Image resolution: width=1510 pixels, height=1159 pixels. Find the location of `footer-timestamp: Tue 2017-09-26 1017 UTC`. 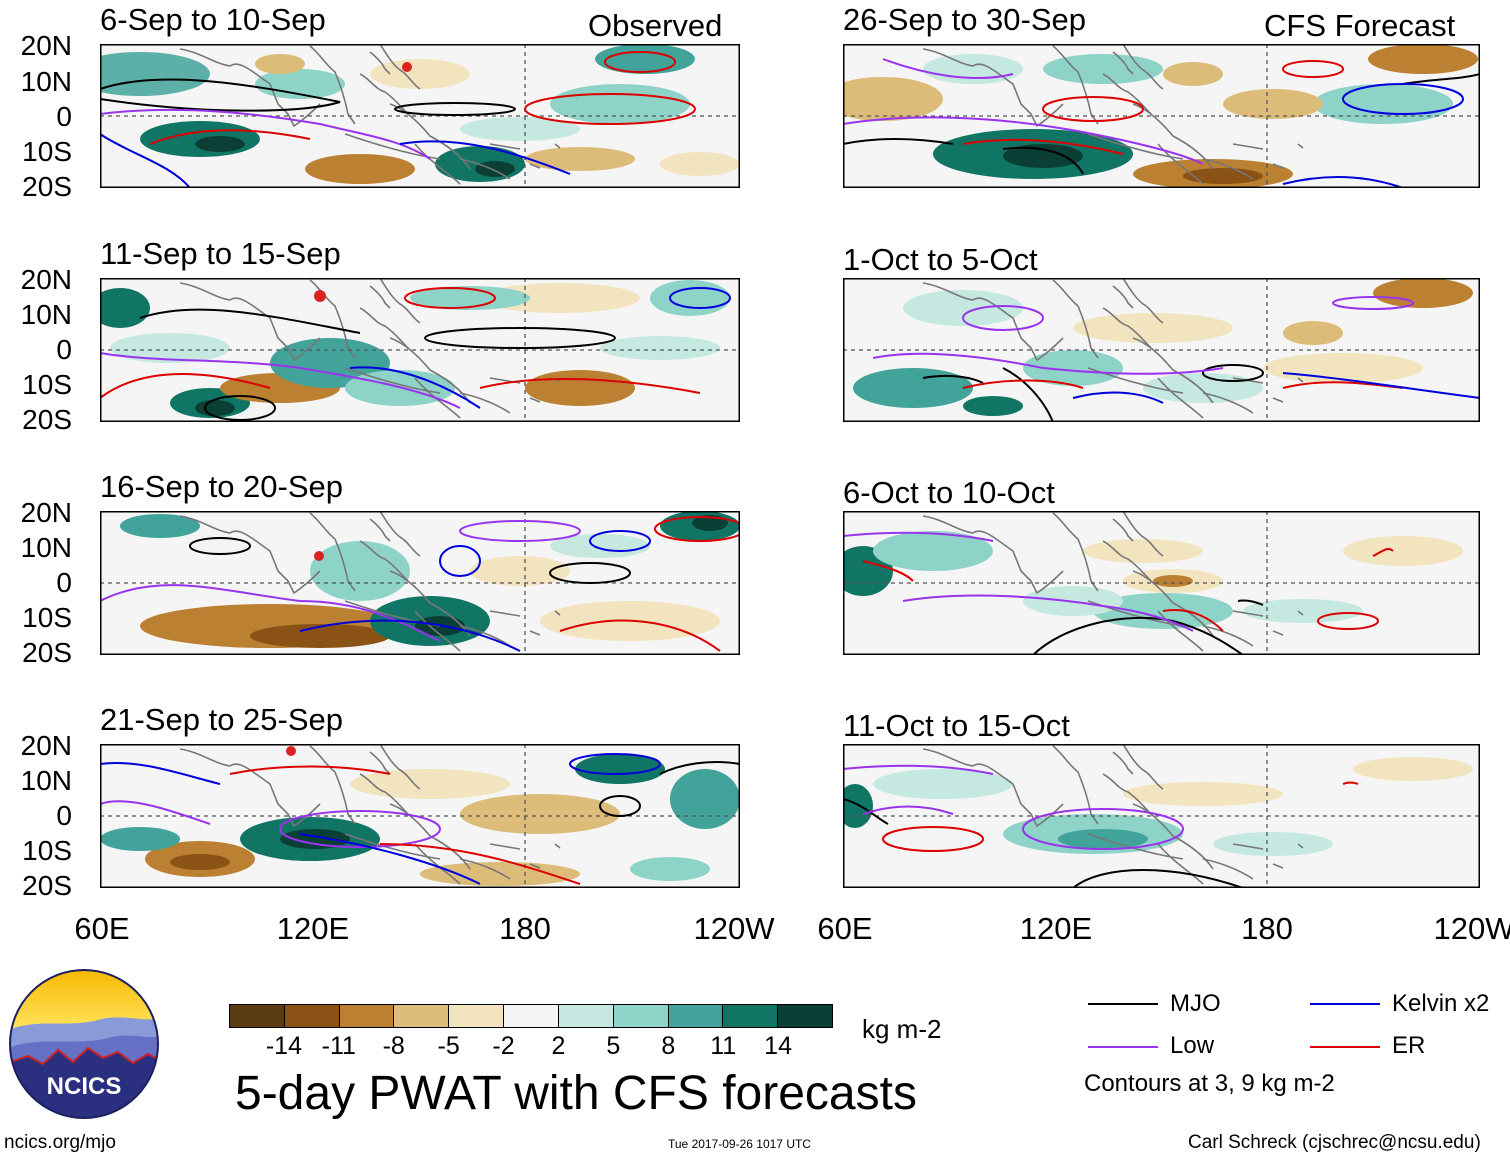

footer-timestamp: Tue 2017-09-26 1017 UTC is located at coordinates (739, 1144).